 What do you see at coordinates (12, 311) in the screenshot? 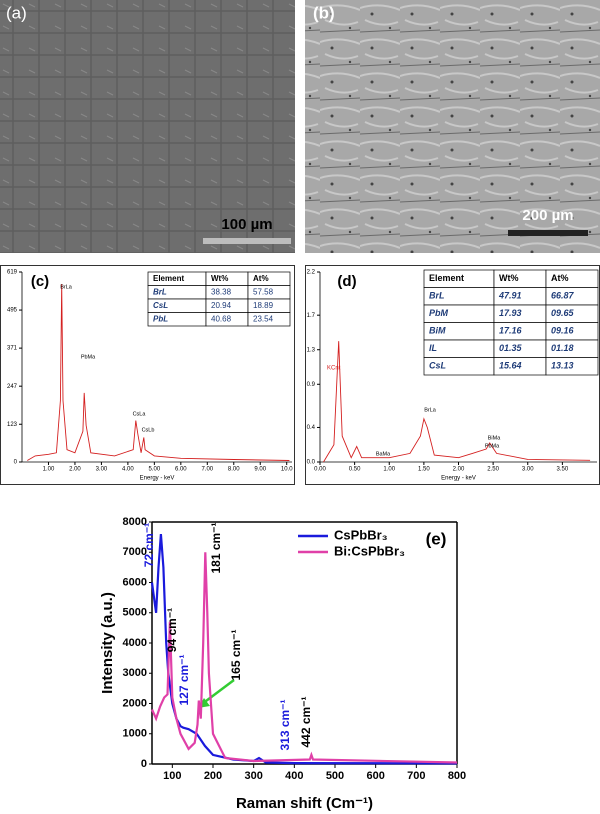
I see `y-tick-label: 495` at bounding box center [12, 311].